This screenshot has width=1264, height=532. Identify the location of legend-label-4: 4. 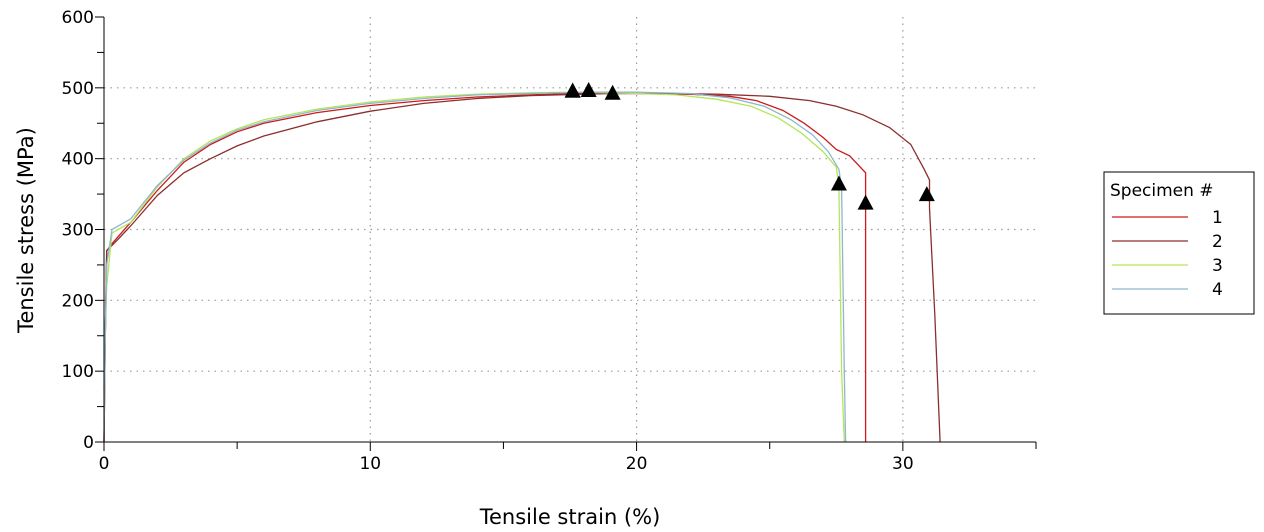
(1217, 290).